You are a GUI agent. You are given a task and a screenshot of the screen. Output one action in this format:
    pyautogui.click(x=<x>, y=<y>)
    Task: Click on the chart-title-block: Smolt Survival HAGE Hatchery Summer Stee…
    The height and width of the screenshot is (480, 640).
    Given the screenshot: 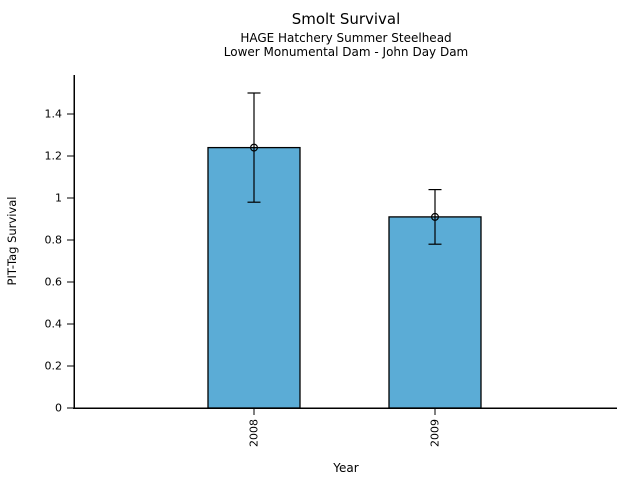 What is the action you would take?
    pyautogui.click(x=346, y=34)
    